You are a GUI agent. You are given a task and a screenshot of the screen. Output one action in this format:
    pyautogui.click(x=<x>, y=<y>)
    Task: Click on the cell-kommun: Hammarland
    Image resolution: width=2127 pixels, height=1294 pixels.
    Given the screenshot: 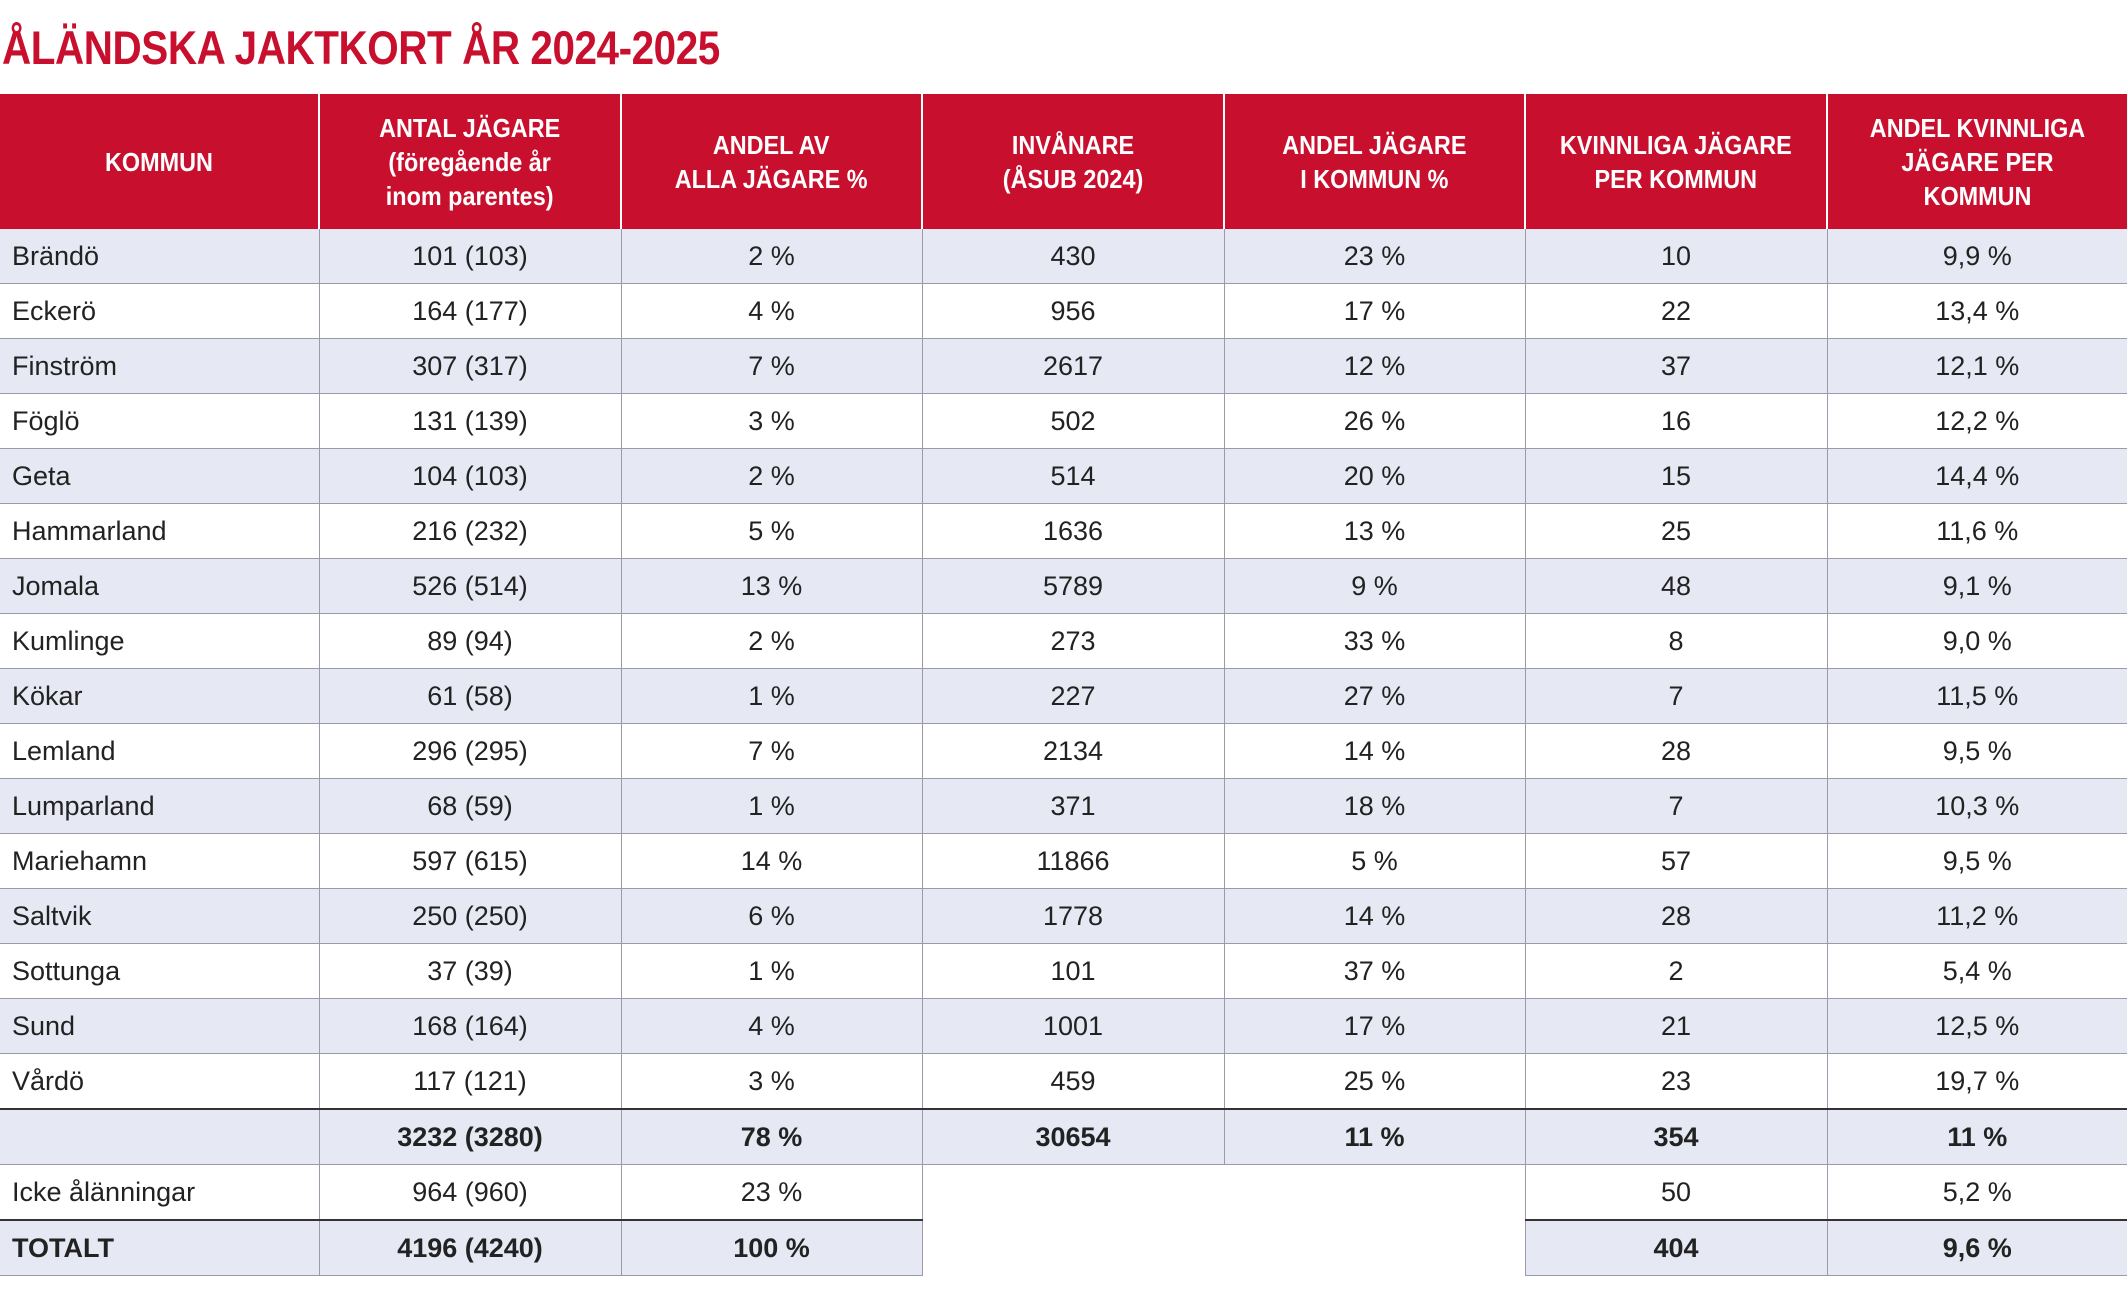 What is the action you would take?
    pyautogui.click(x=159, y=531)
    